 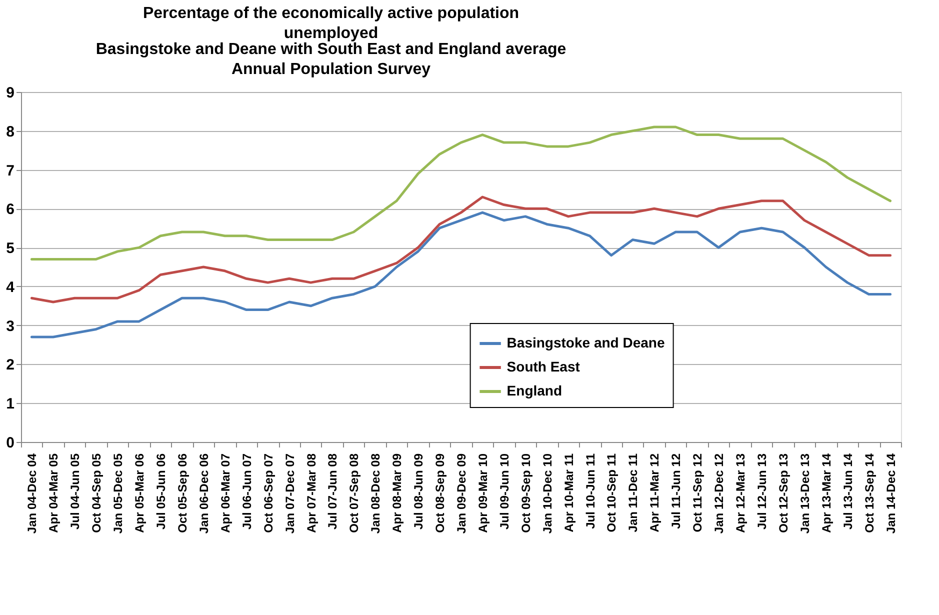 What do you see at coordinates (440, 493) in the screenshot?
I see `x-tick-label: Oct 08-Sep 09` at bounding box center [440, 493].